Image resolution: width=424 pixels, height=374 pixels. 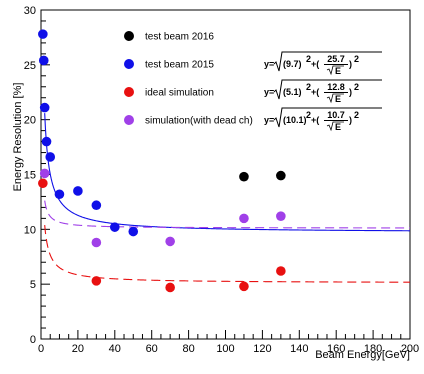 I want to click on x-tick-label: 200, so click(x=410, y=349).